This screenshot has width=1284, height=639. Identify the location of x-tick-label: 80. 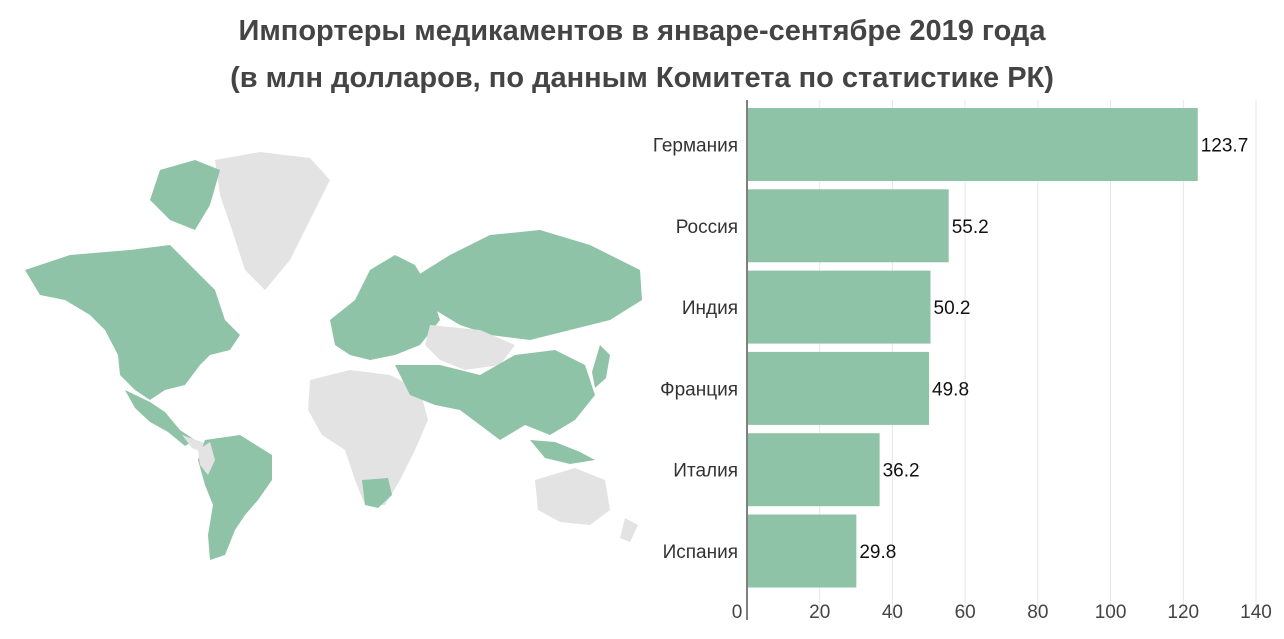
(1037, 612).